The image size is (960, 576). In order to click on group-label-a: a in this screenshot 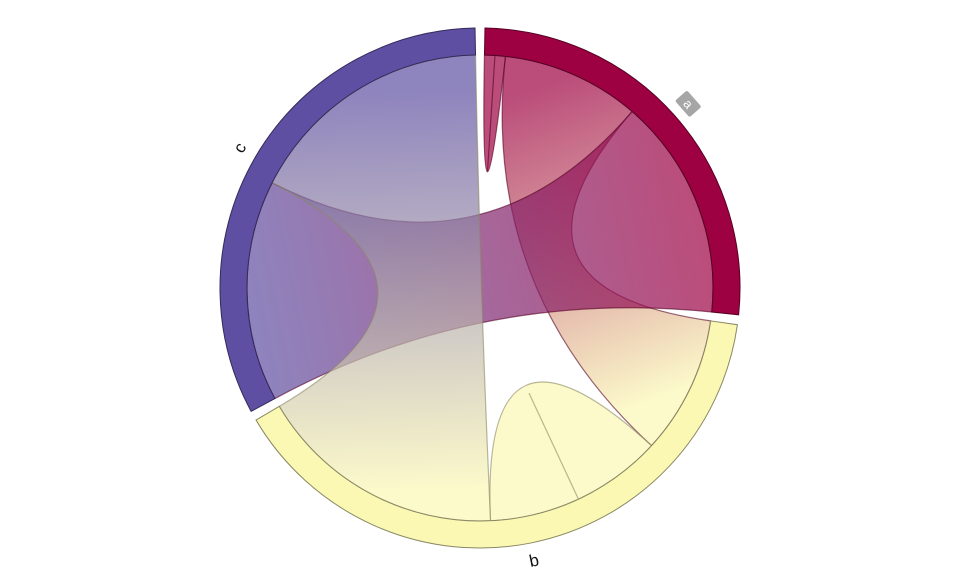, I will do `click(688, 104)`.